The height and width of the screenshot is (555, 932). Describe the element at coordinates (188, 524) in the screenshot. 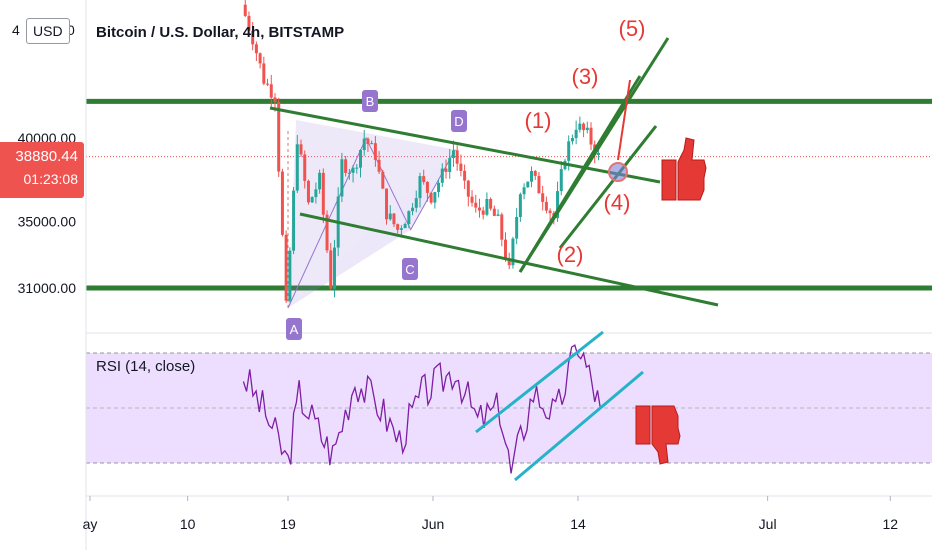

I see `time-tick-label: 10` at that location.